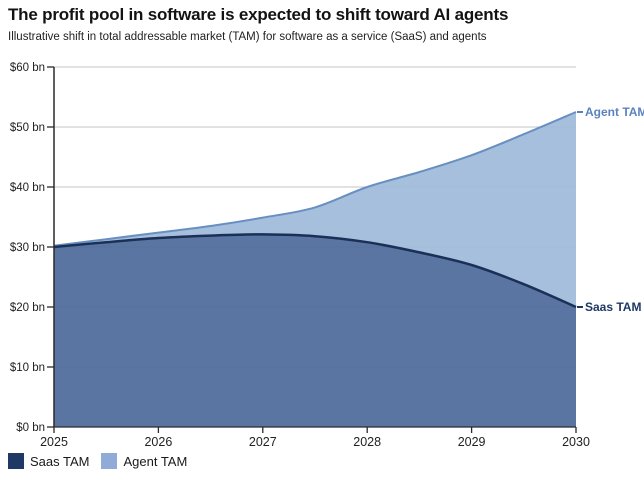  Describe the element at coordinates (54, 442) in the screenshot. I see `x-tick-label: 2025` at that location.